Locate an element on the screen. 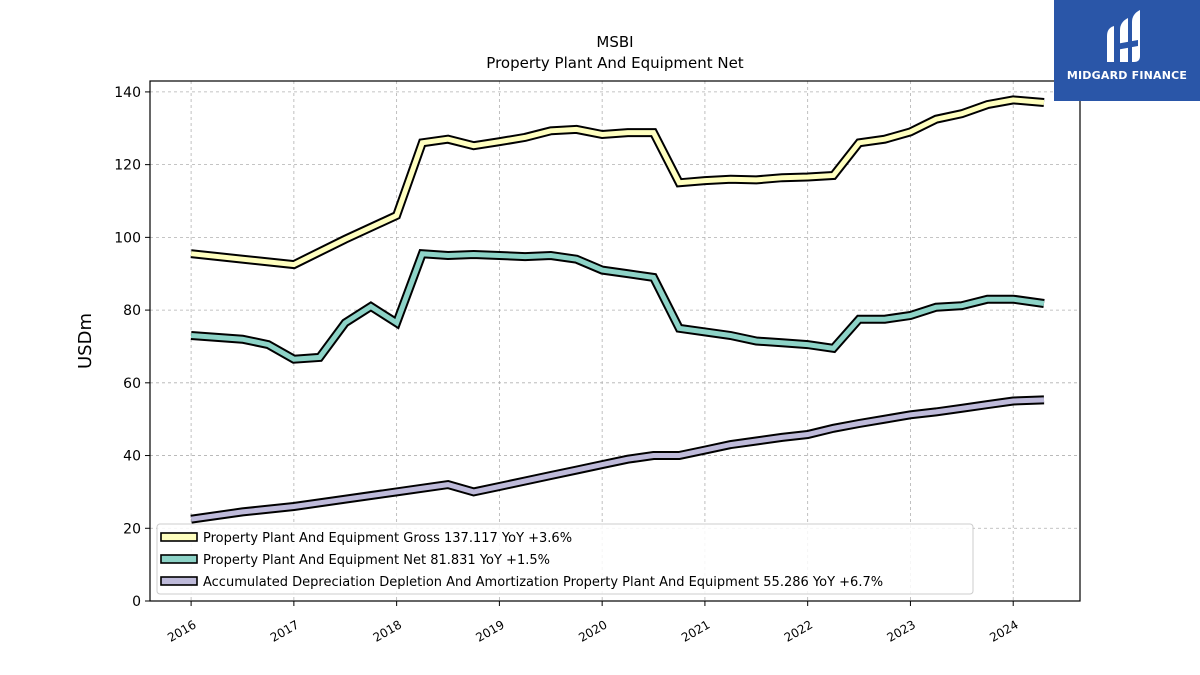  x-tick-label: 2022 is located at coordinates (798, 630).